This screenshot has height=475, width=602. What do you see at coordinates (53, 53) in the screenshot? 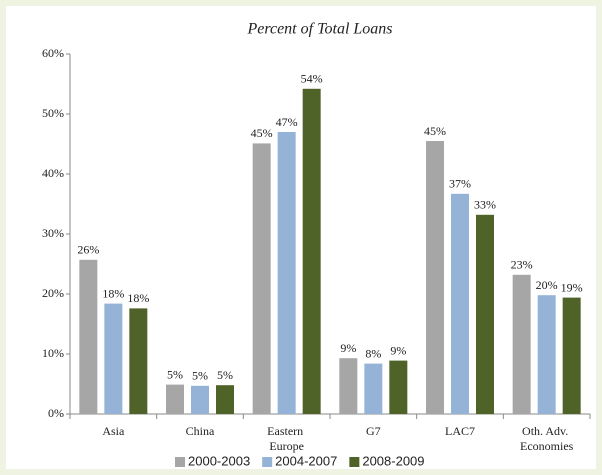
I see `y-tick-label: 60%` at bounding box center [53, 53].